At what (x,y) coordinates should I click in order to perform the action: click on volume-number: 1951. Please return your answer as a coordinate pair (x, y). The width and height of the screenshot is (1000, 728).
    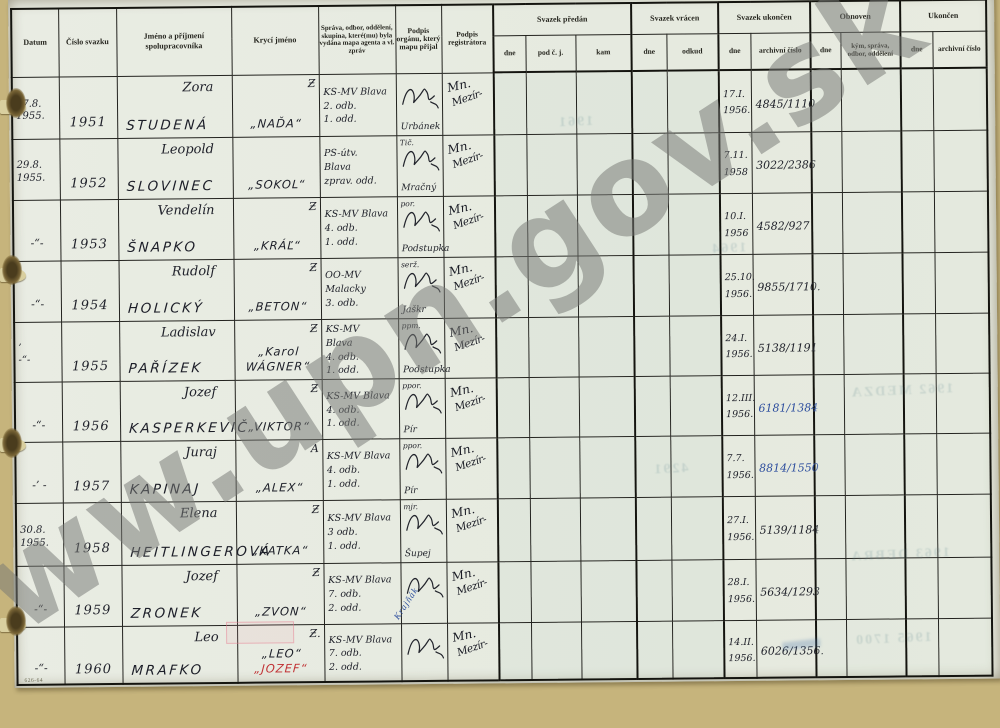
    Looking at the image, I should click on (88, 122).